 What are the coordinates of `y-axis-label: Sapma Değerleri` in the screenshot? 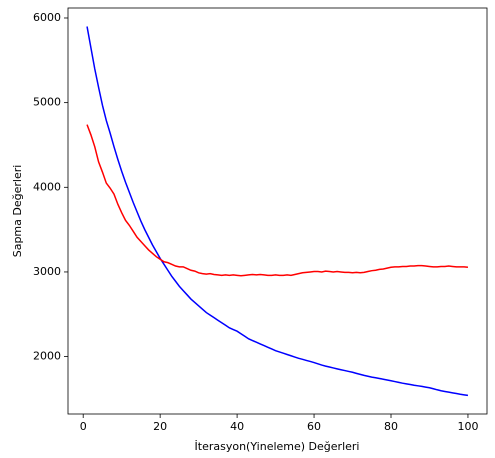 It's located at (17, 211).